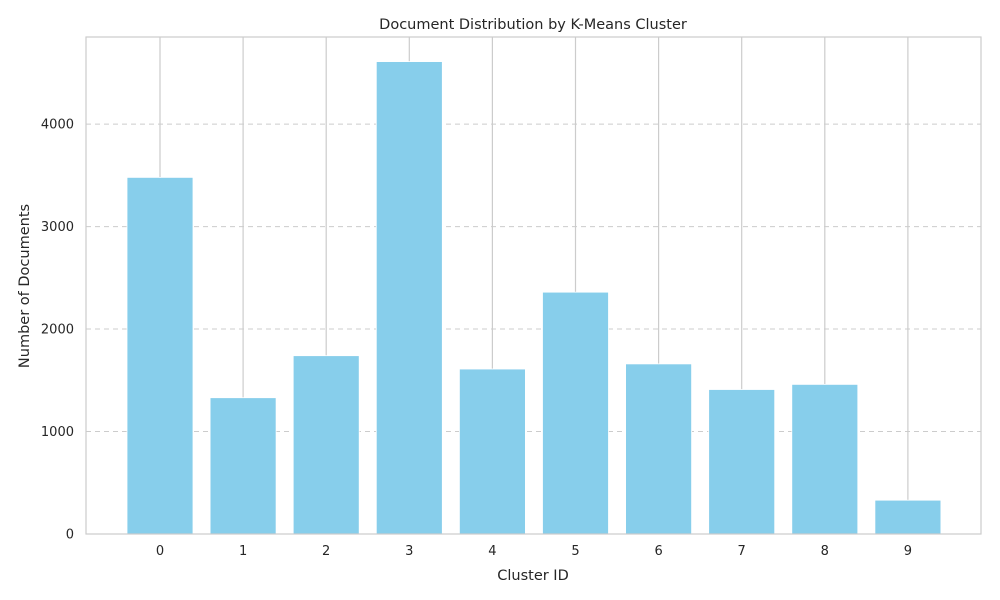 The width and height of the screenshot is (1000, 600). I want to click on x-tick-label: 2, so click(326, 551).